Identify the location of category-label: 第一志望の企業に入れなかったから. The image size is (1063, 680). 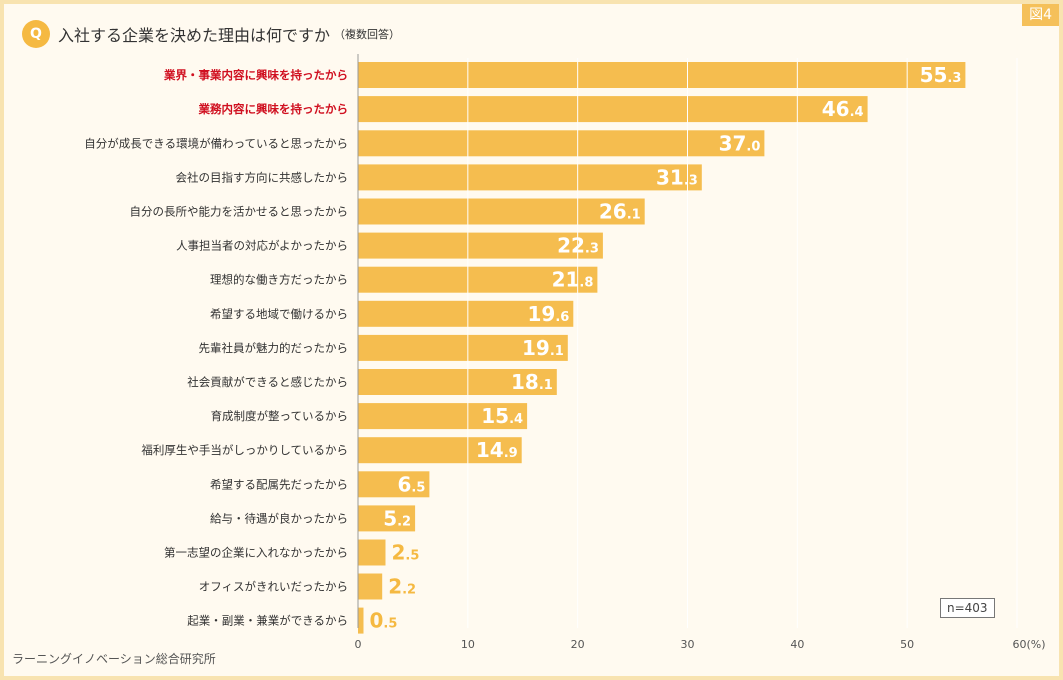
(256, 553).